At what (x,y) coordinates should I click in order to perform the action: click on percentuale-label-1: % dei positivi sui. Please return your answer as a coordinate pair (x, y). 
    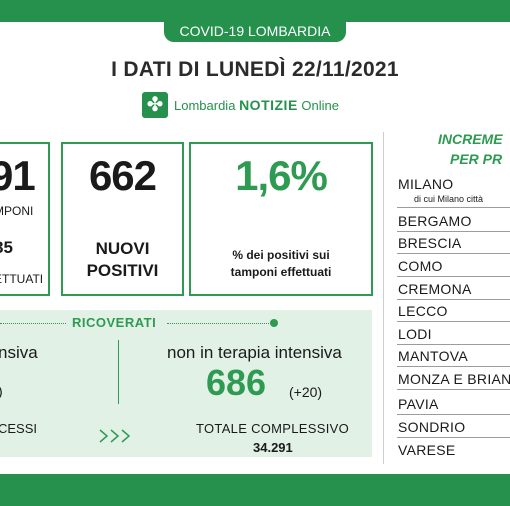
    Looking at the image, I should click on (281, 255).